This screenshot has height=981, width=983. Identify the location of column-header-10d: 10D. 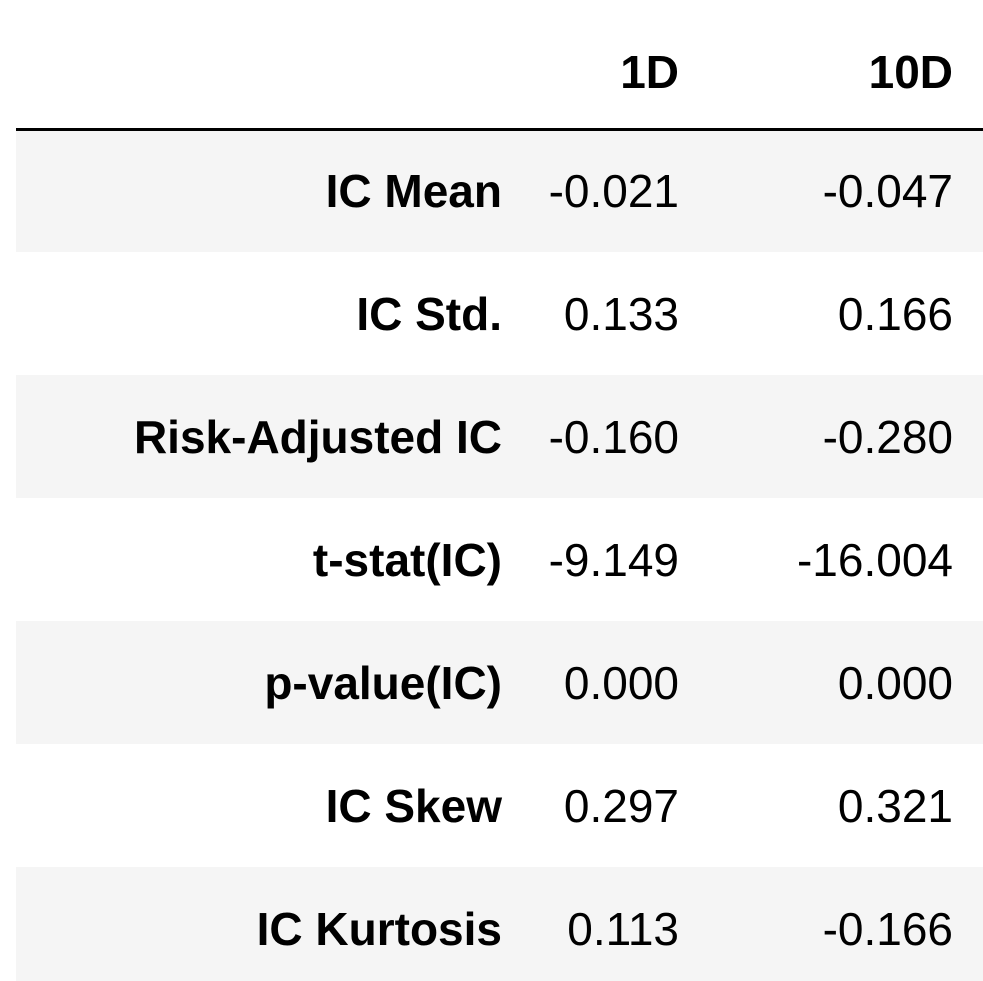
(846, 73).